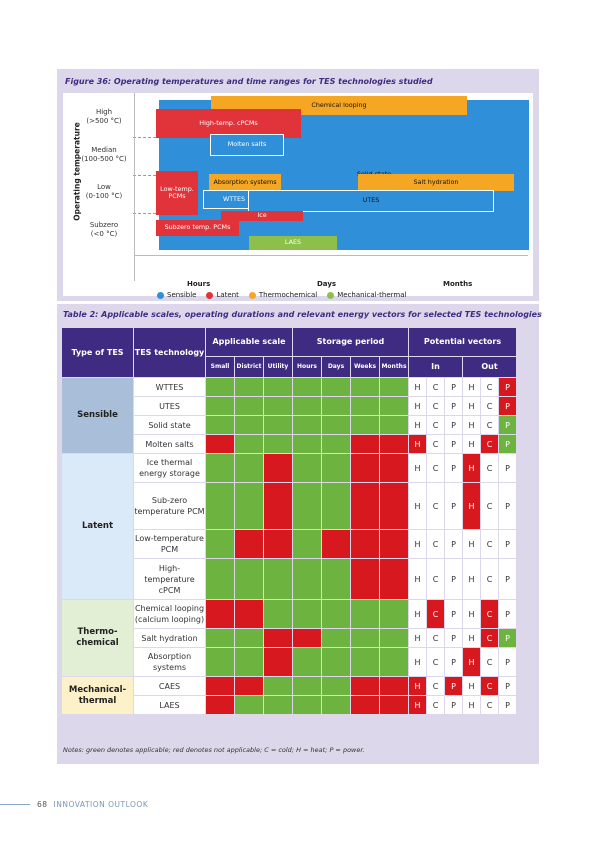 This screenshot has height=842, width=595. I want to click on legend-item: Thermochemical, so click(282, 295).